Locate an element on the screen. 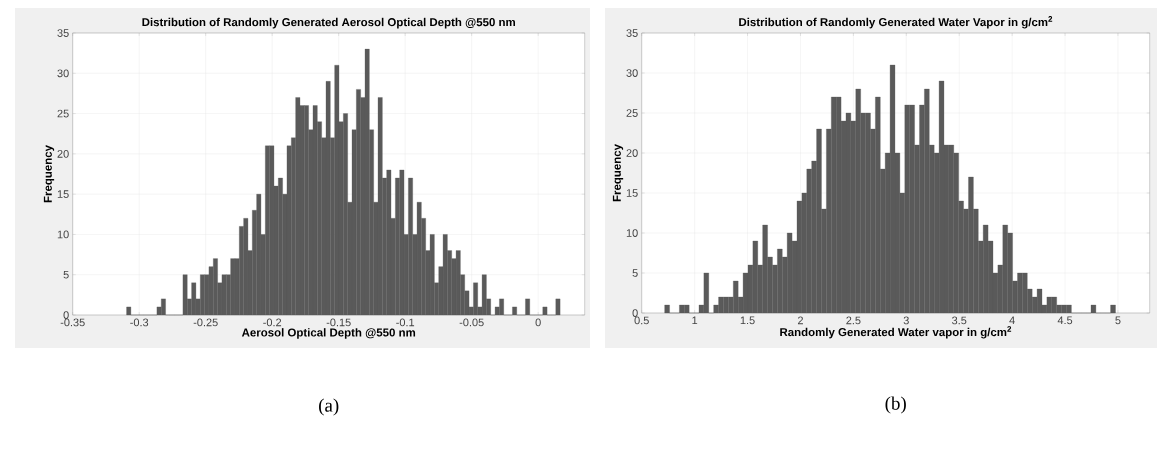 This screenshot has height=466, width=1157. x-tick-label: -0.05 is located at coordinates (471, 322).